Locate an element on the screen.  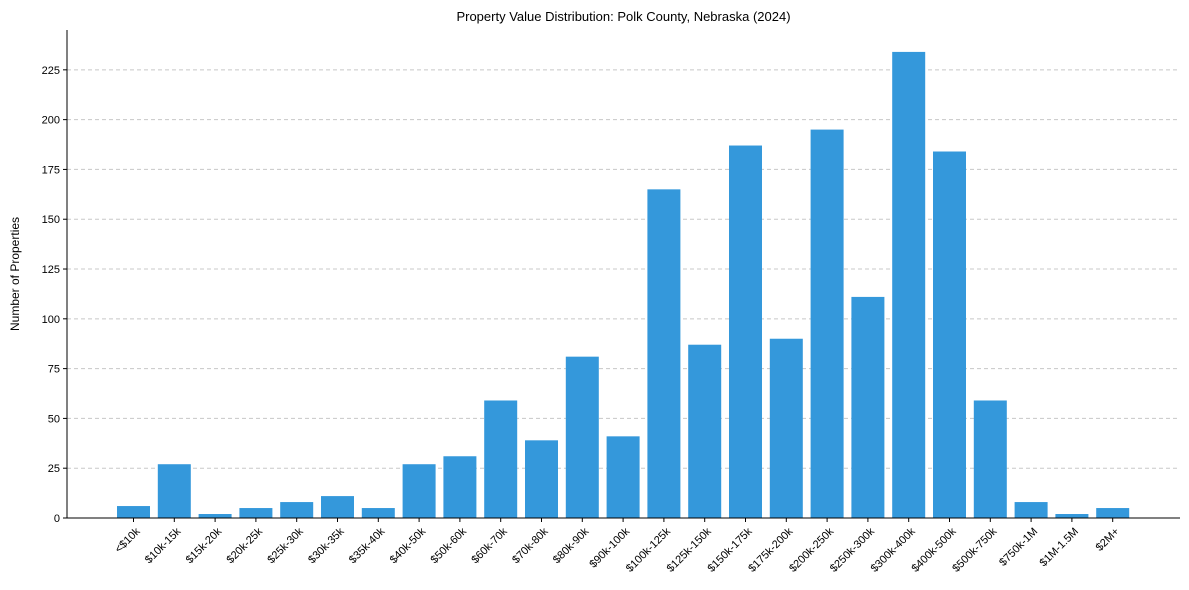
x-tick-label: $10k-15k is located at coordinates (163, 545).